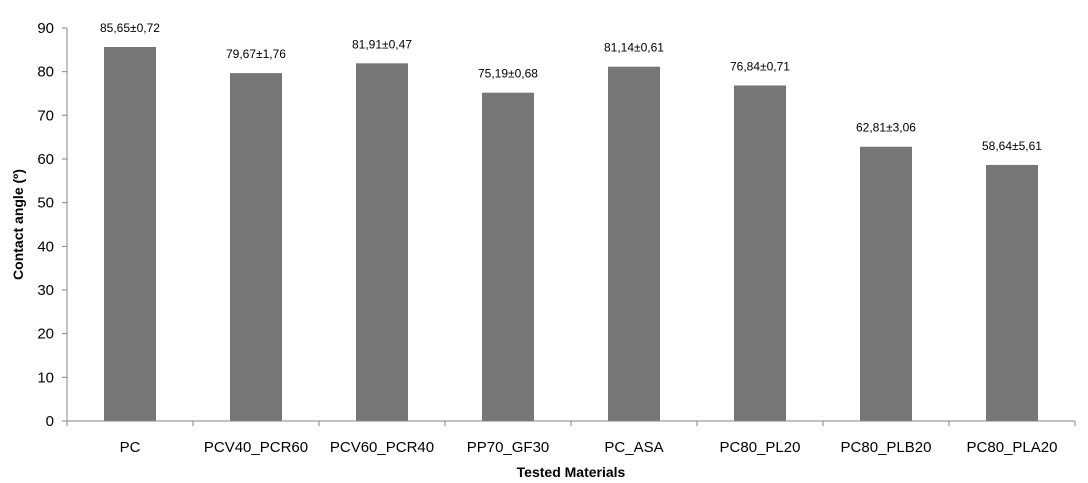 This screenshot has width=1088, height=483. What do you see at coordinates (50, 421) in the screenshot?
I see `y-tick-label: 0` at bounding box center [50, 421].